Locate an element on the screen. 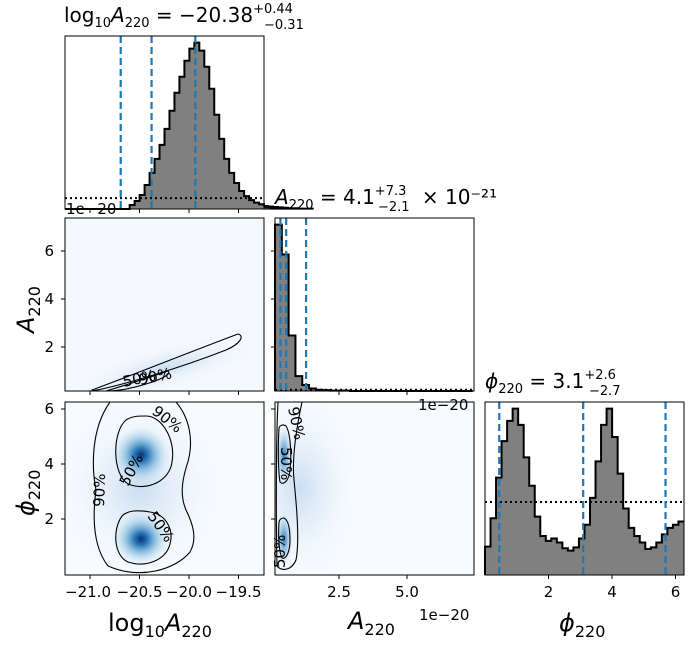 The image size is (693, 646). tick-x0-2: −20.0 is located at coordinates (189, 592).